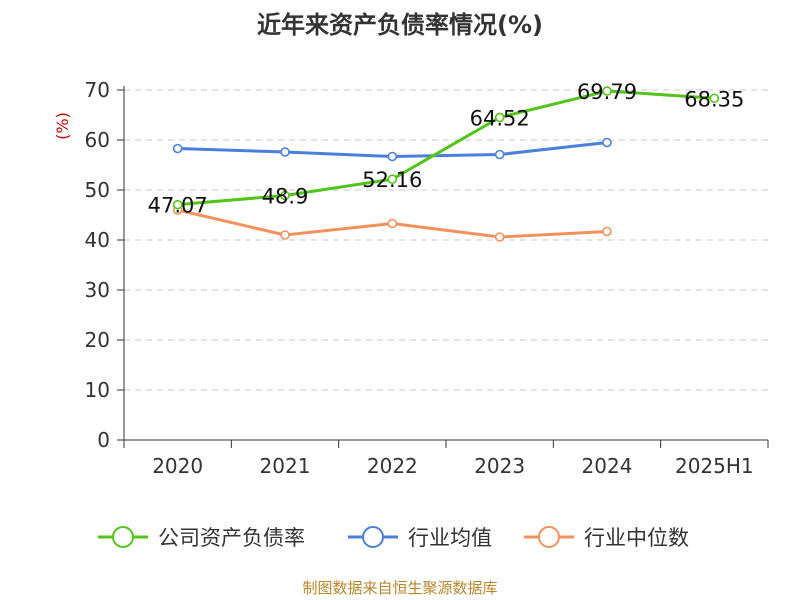 This screenshot has height=600, width=800. Describe the element at coordinates (97, 290) in the screenshot. I see `y-tick-label: 30` at that location.